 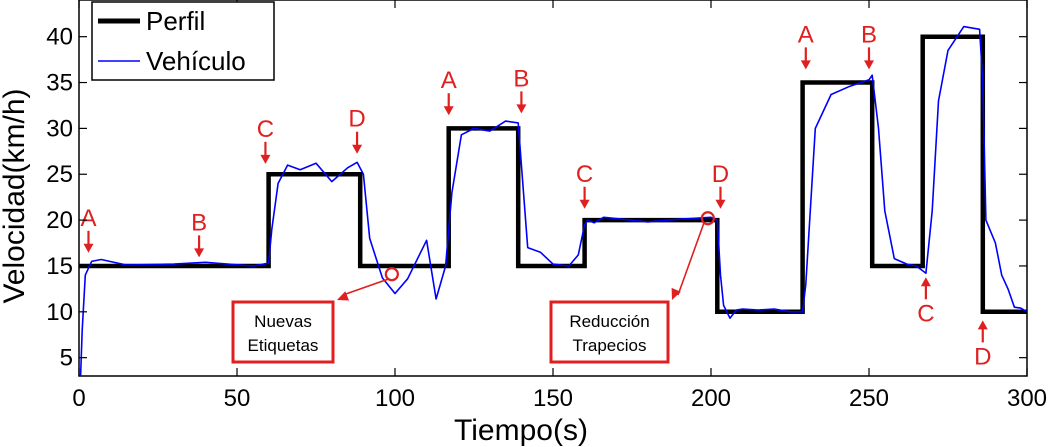 I want to click on legend-box, so click(x=183, y=41).